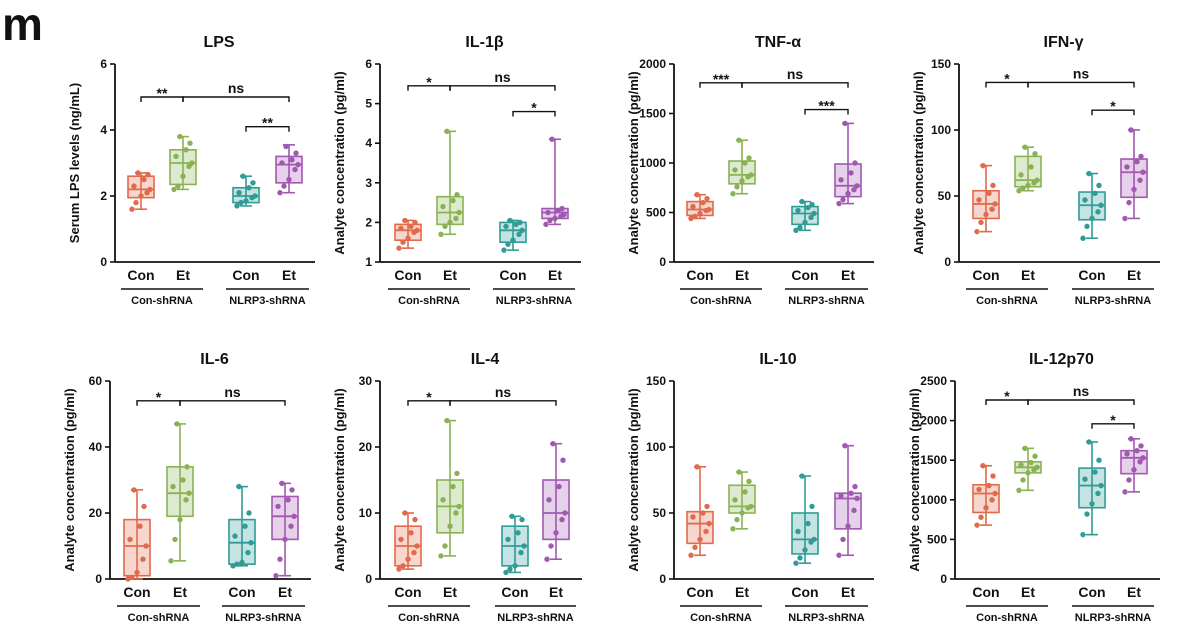 The image size is (1182, 644). I want to click on section-label: NLRP3-shRNA, so click(267, 301).